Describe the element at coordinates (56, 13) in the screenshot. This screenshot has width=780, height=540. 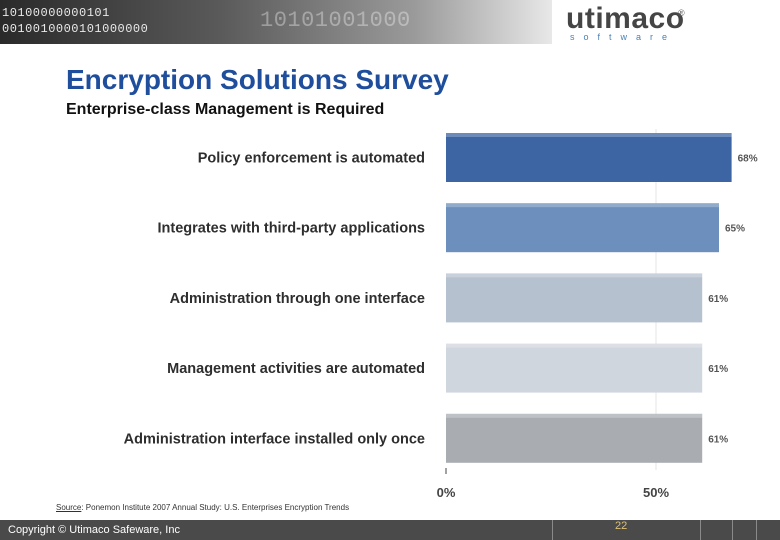
I see `banner-binary-text: 10100000000101` at that location.